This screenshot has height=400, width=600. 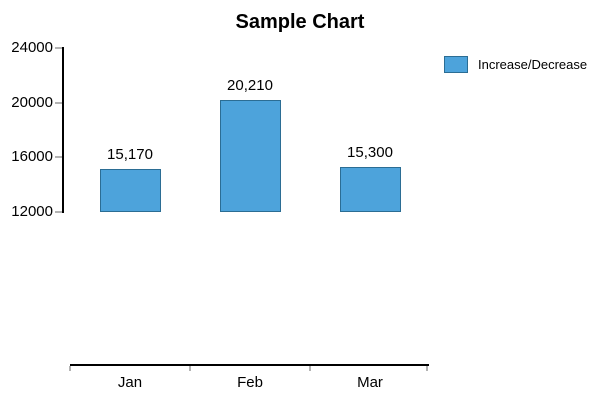 I want to click on y-tick-label: 12000, so click(x=32, y=211).